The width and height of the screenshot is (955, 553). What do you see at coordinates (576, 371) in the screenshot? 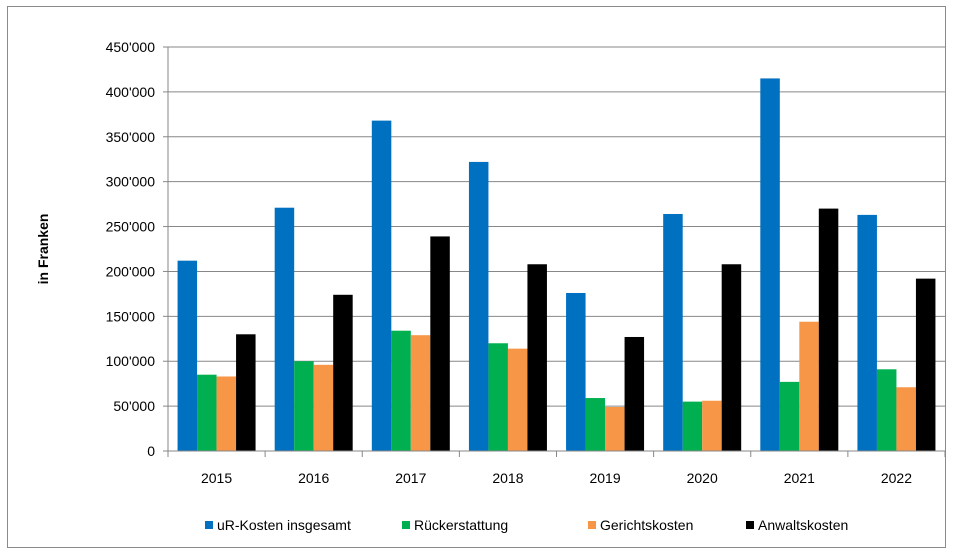
I see `bar-ur-kosten-insgesamt-2019` at bounding box center [576, 371].